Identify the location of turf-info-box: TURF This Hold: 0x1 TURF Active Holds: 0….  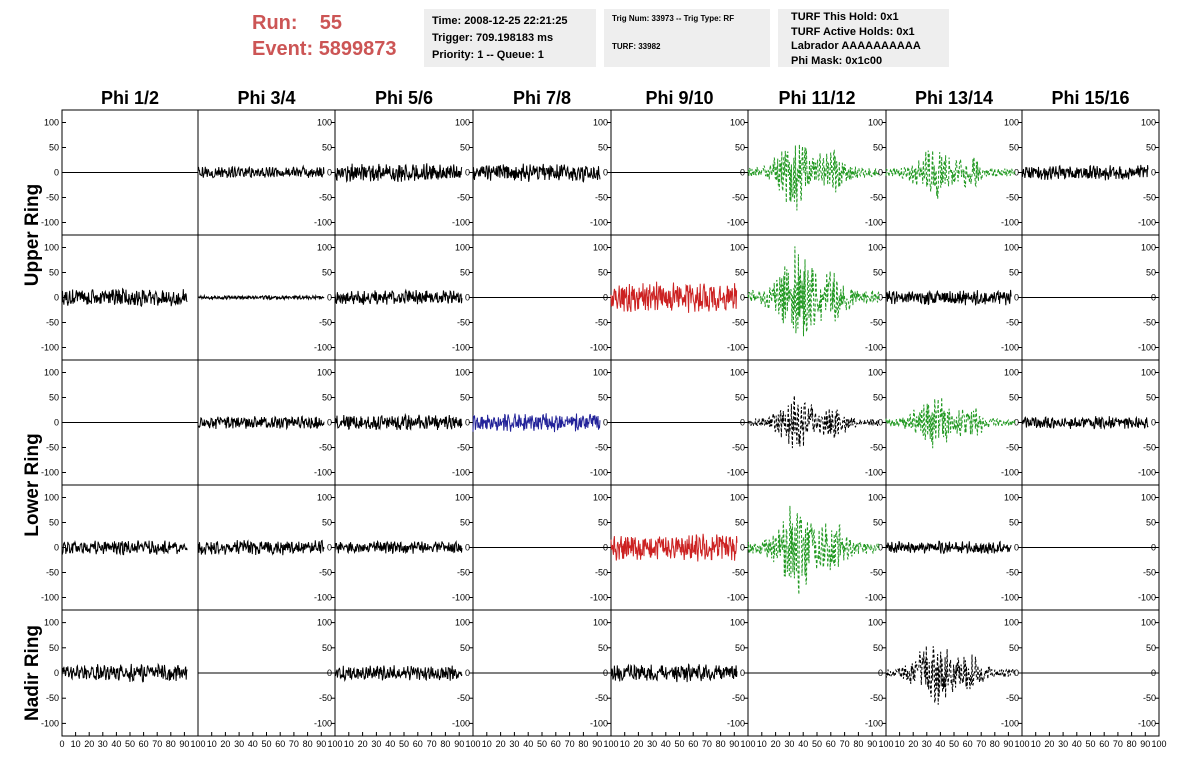
(863, 38).